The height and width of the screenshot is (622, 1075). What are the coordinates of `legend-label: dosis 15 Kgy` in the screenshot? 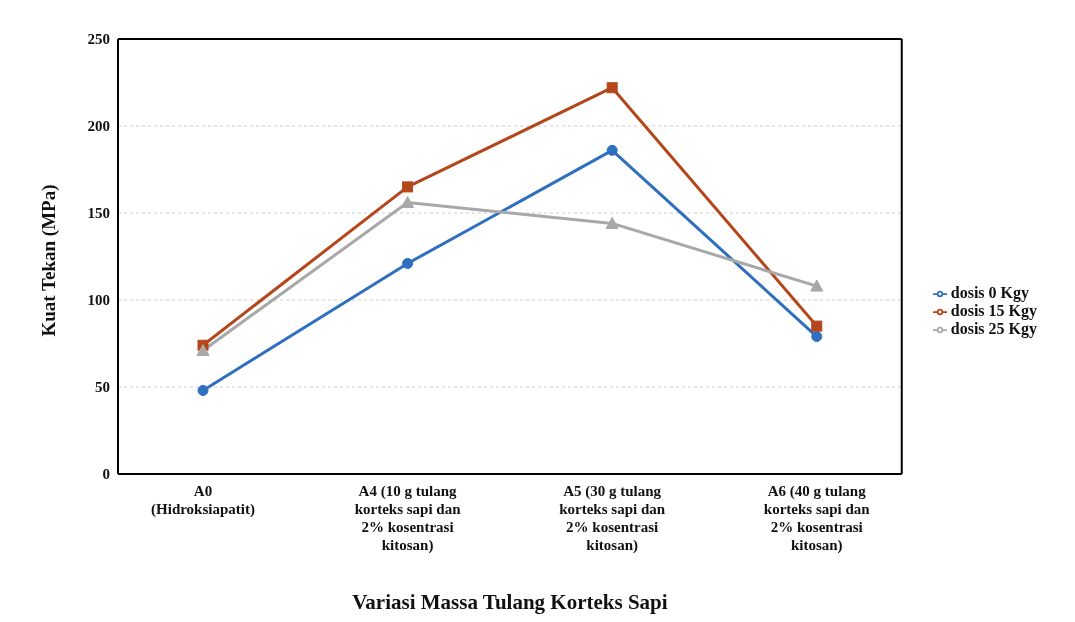 It's located at (993, 310).